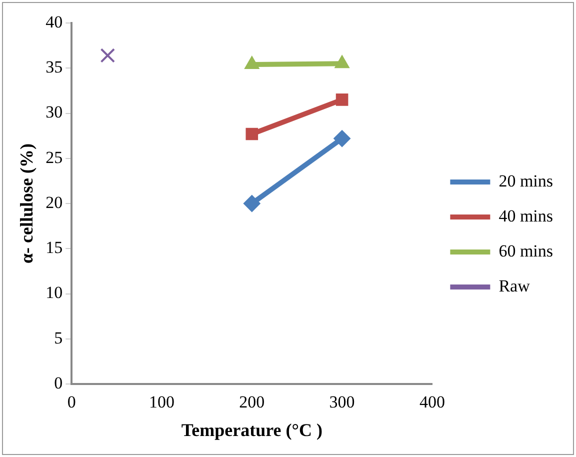 The height and width of the screenshot is (457, 576). What do you see at coordinates (252, 402) in the screenshot?
I see `x-tick-label: 200` at bounding box center [252, 402].